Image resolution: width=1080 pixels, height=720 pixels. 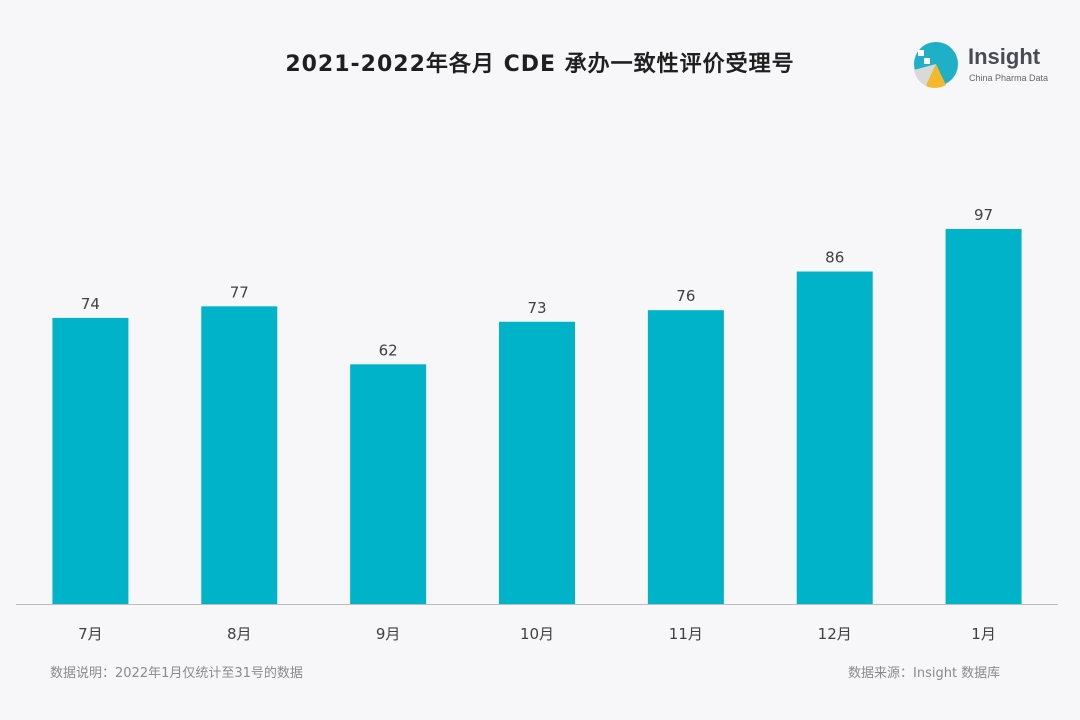 I want to click on x-tick-label: 7月, so click(x=90, y=634).